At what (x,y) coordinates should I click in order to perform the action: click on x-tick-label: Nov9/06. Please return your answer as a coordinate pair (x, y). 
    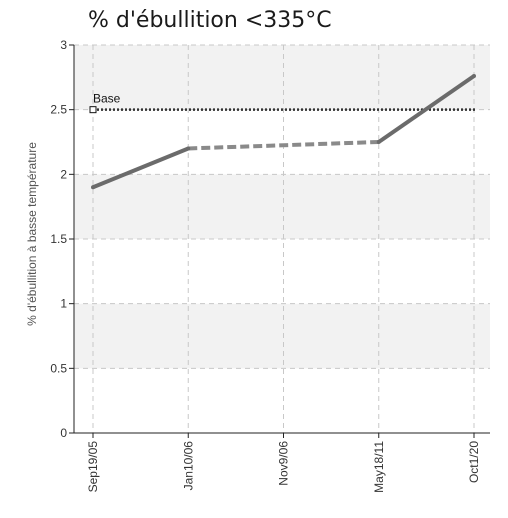
    Looking at the image, I should click on (284, 463).